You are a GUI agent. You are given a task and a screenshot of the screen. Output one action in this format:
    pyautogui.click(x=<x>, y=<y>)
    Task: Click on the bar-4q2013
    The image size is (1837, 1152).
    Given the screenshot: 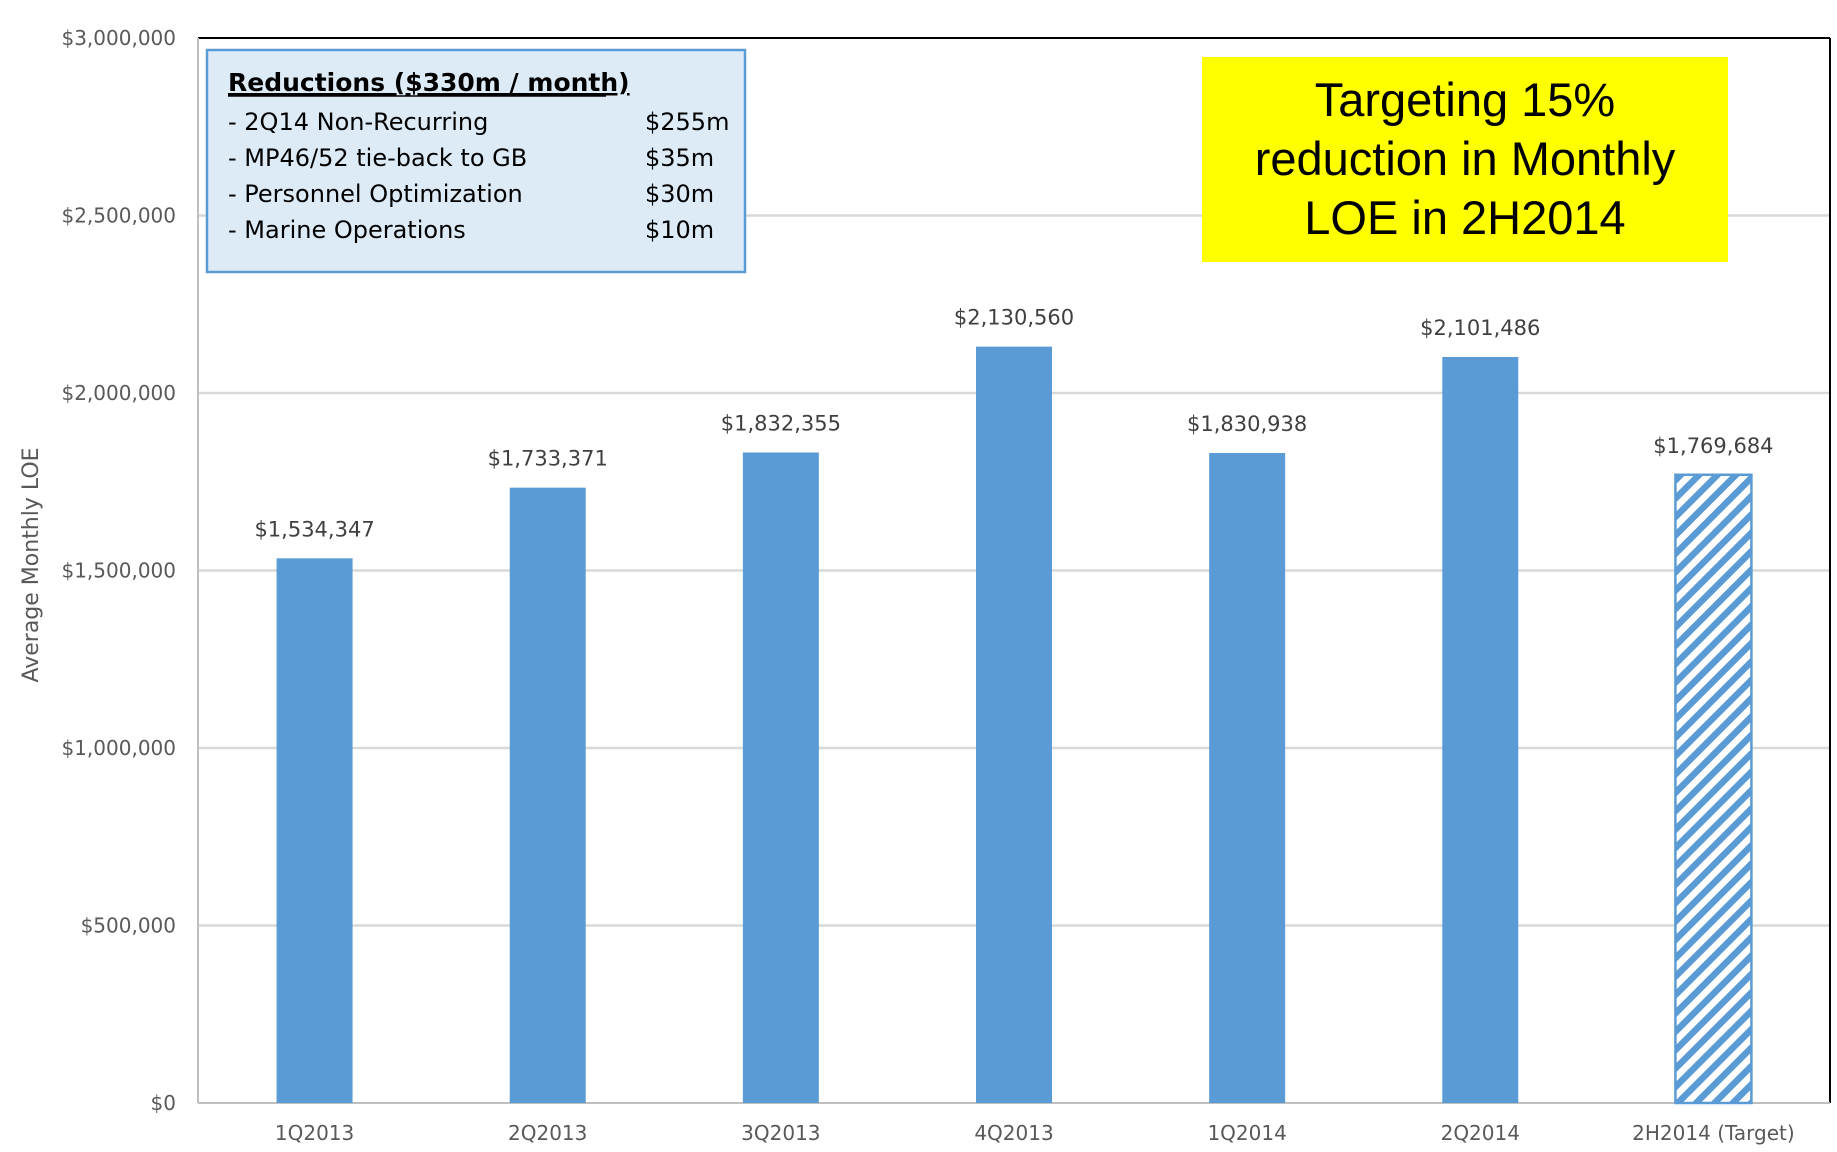 What is the action you would take?
    pyautogui.click(x=1014, y=724)
    